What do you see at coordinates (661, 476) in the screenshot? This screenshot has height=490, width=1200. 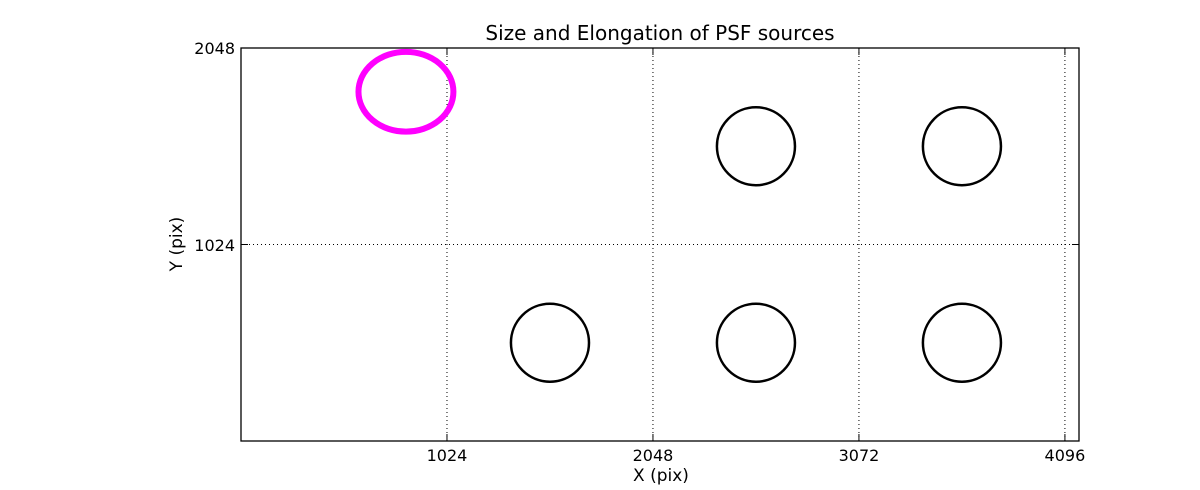 I see `x-axis-label: X (pix)` at bounding box center [661, 476].